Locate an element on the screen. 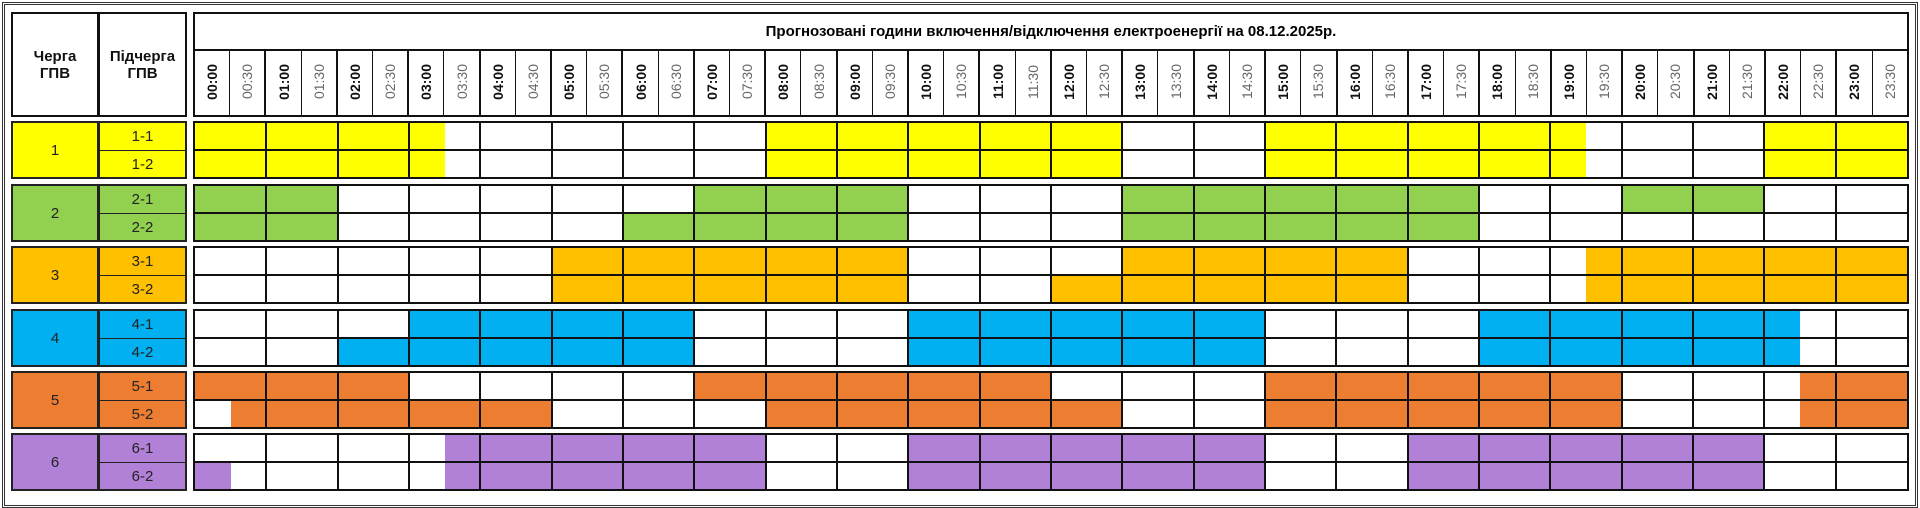 This screenshot has width=1920, height=508. time-label: 01:00 is located at coordinates (283, 82).